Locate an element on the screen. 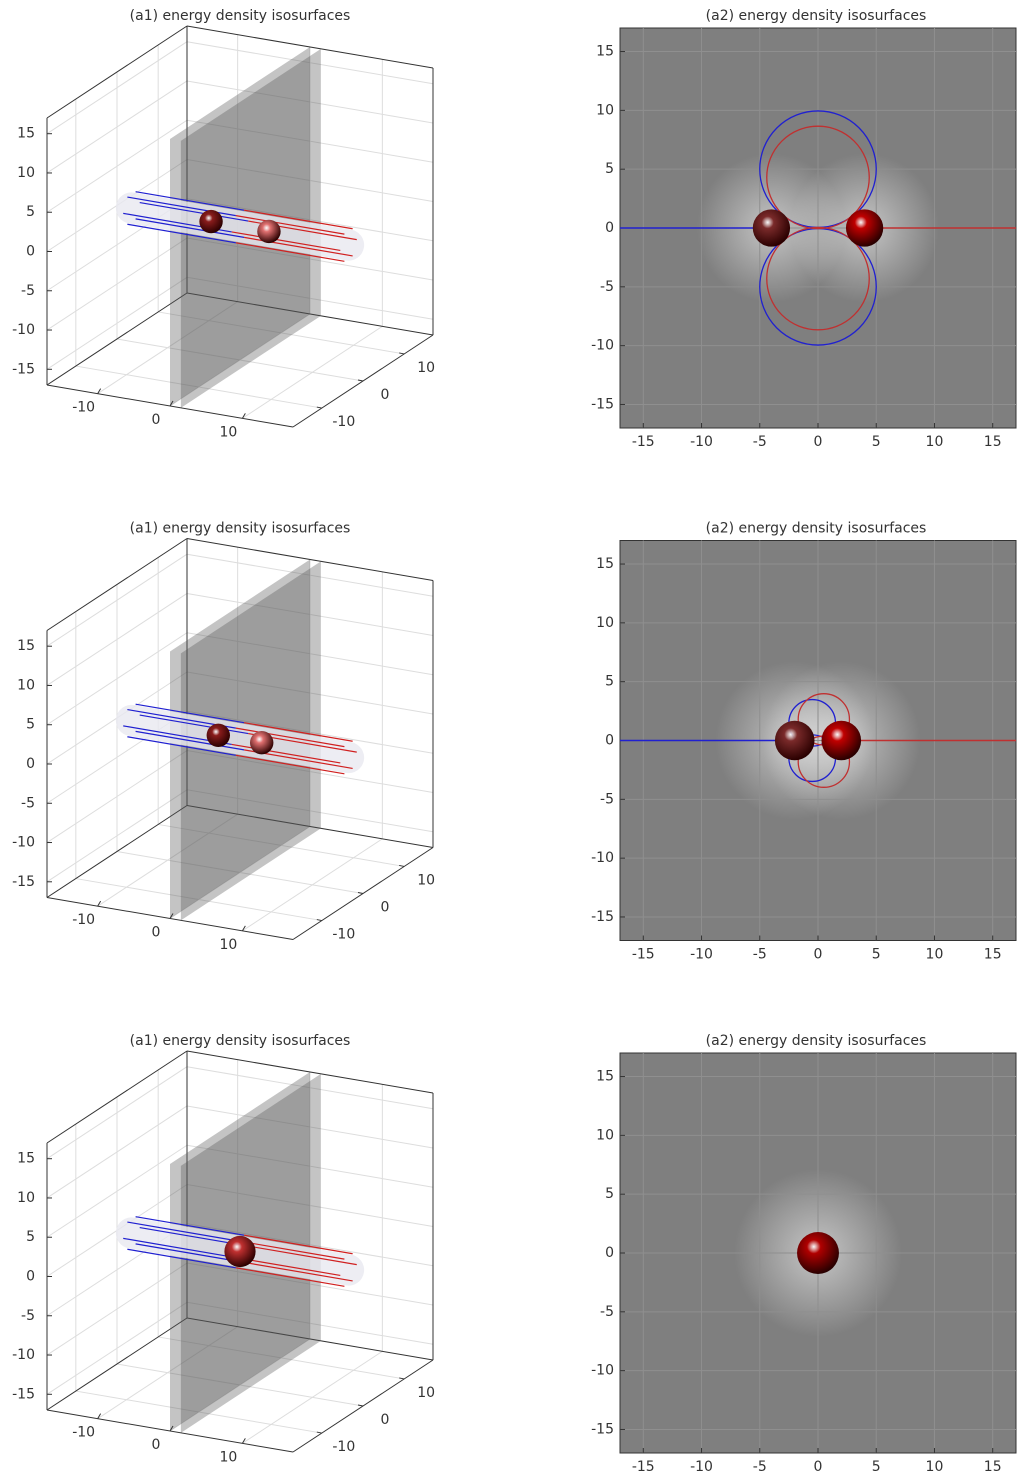 The height and width of the screenshot is (1477, 1017). panel-title: (a1) energy density isosurfaces is located at coordinates (240, 529).